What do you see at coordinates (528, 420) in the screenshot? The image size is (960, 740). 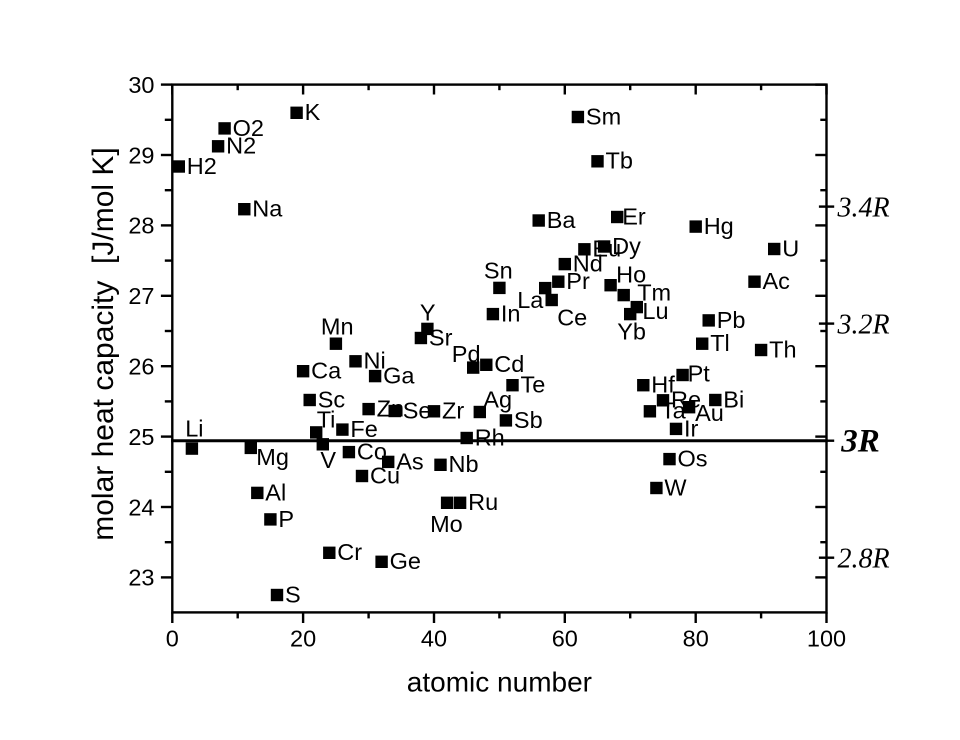 I see `svg-text: Sb` at bounding box center [528, 420].